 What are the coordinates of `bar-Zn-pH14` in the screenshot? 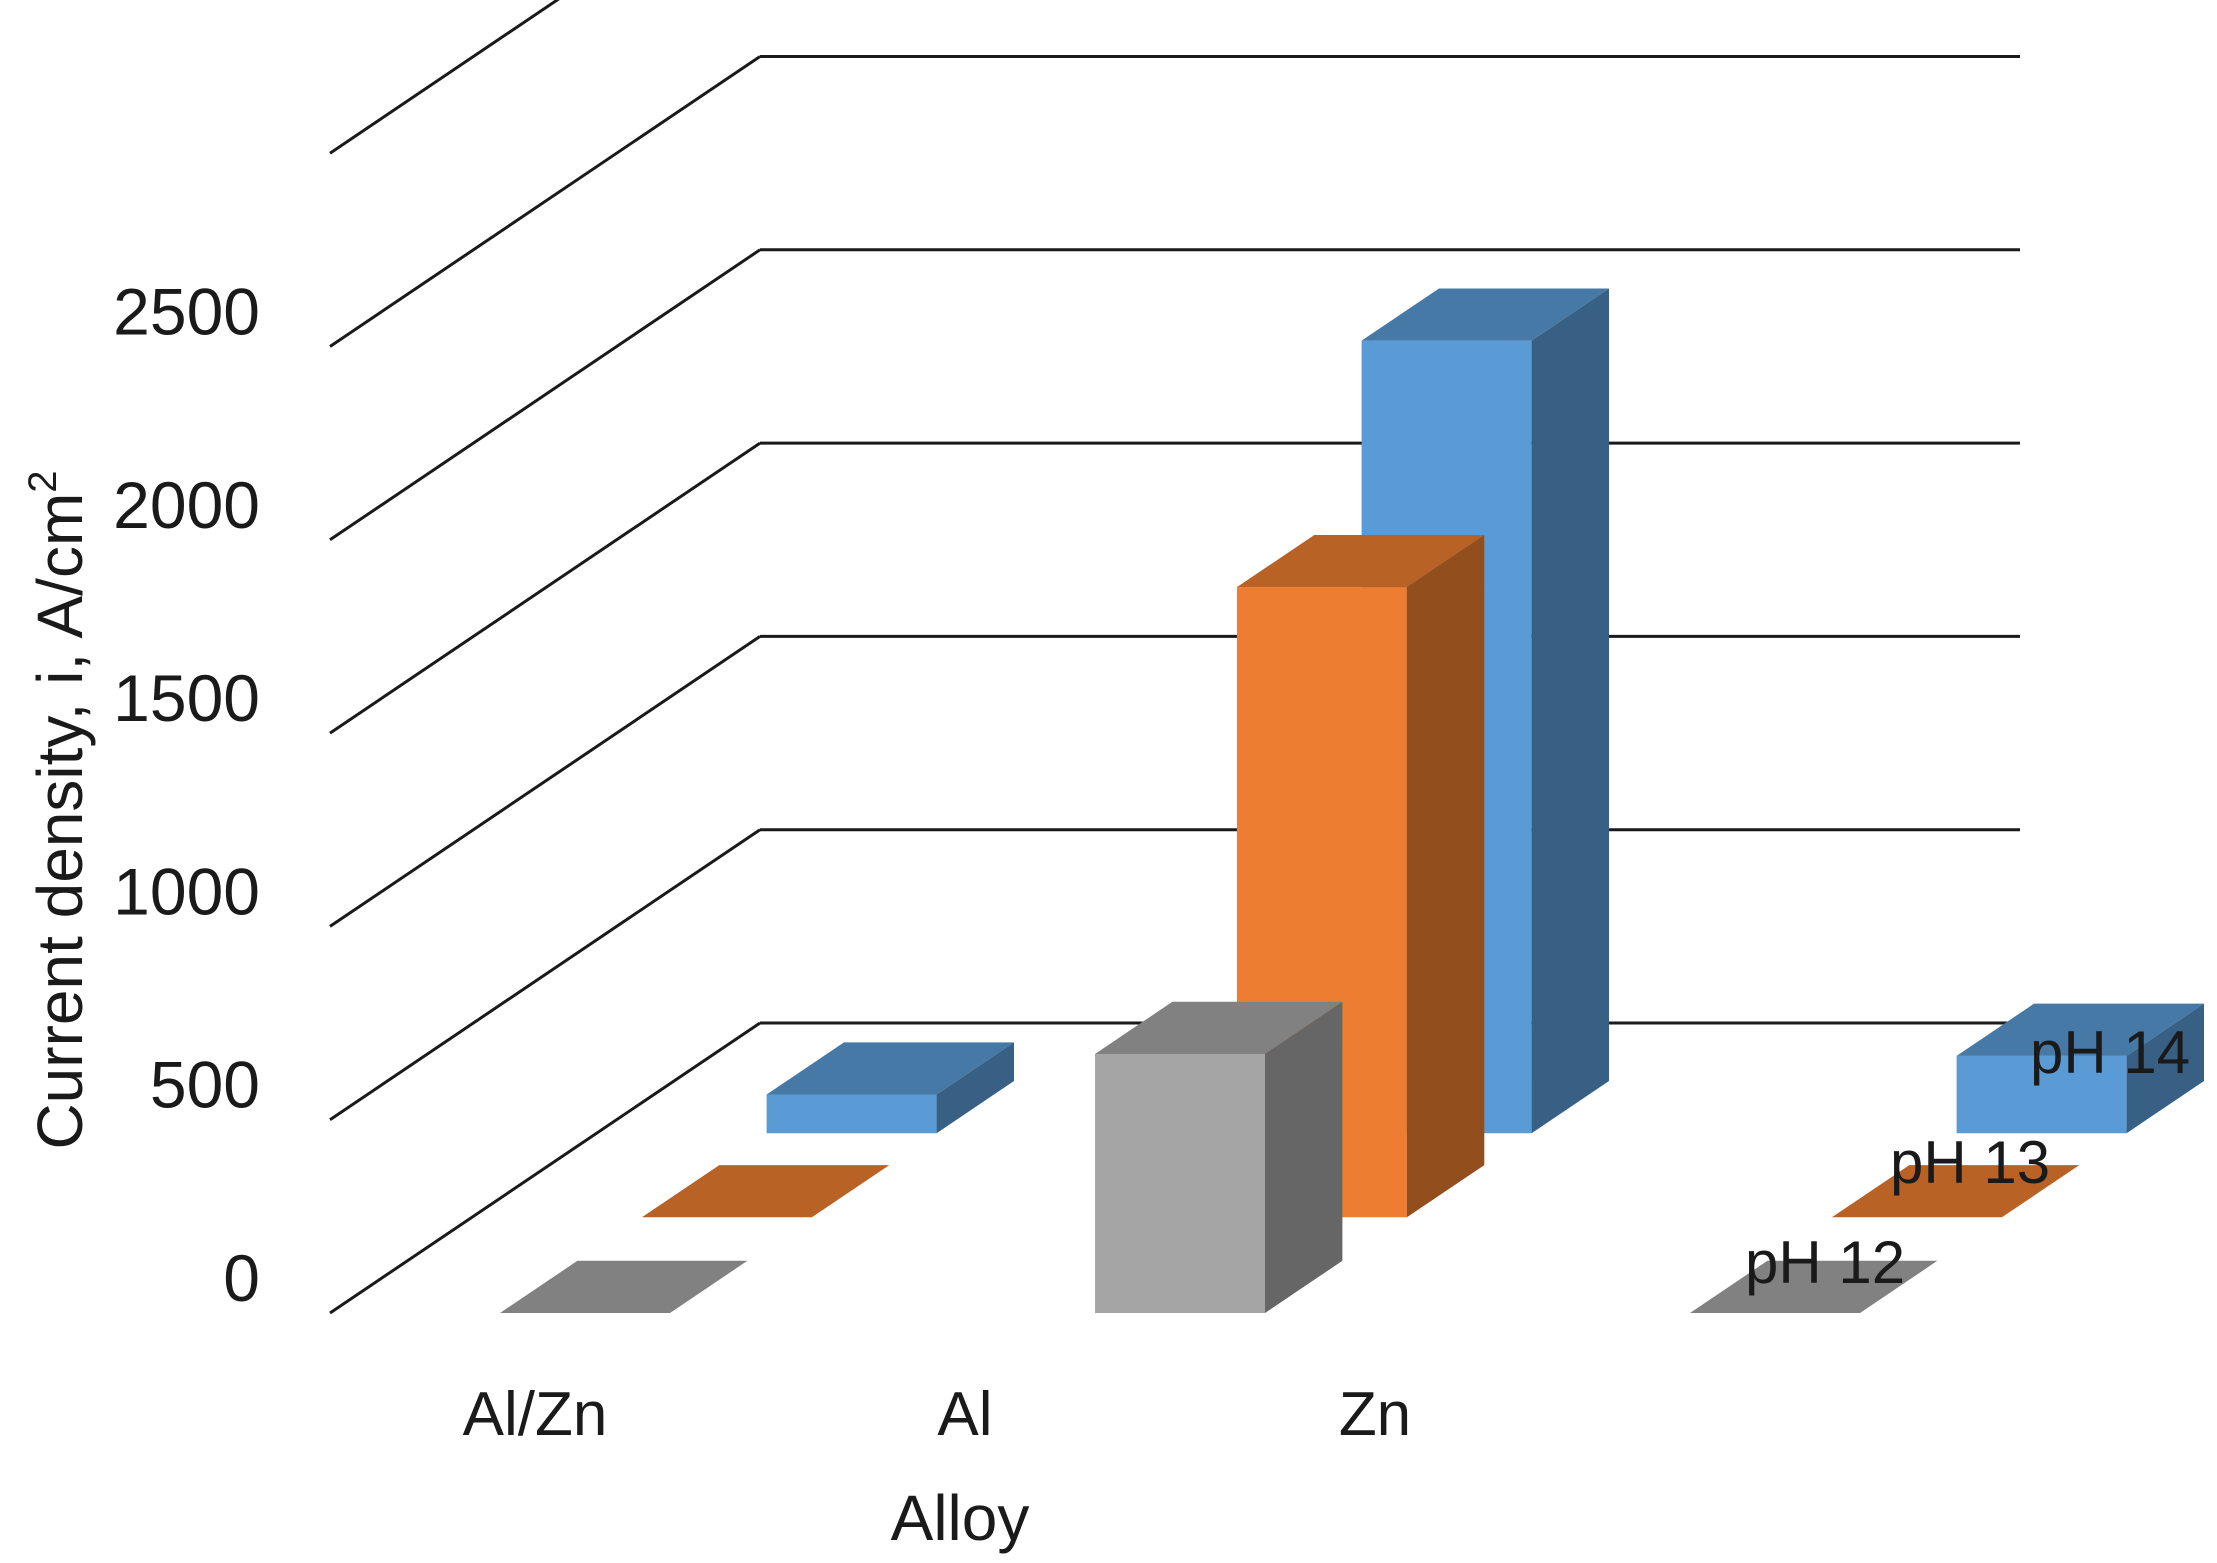 It's located at (2080, 1068).